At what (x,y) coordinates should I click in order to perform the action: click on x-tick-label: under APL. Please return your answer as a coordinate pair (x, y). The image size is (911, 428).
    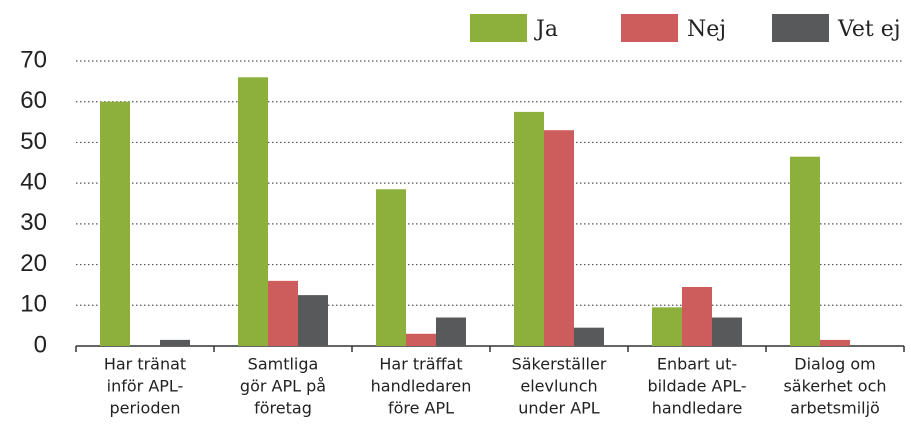
    Looking at the image, I should click on (559, 408).